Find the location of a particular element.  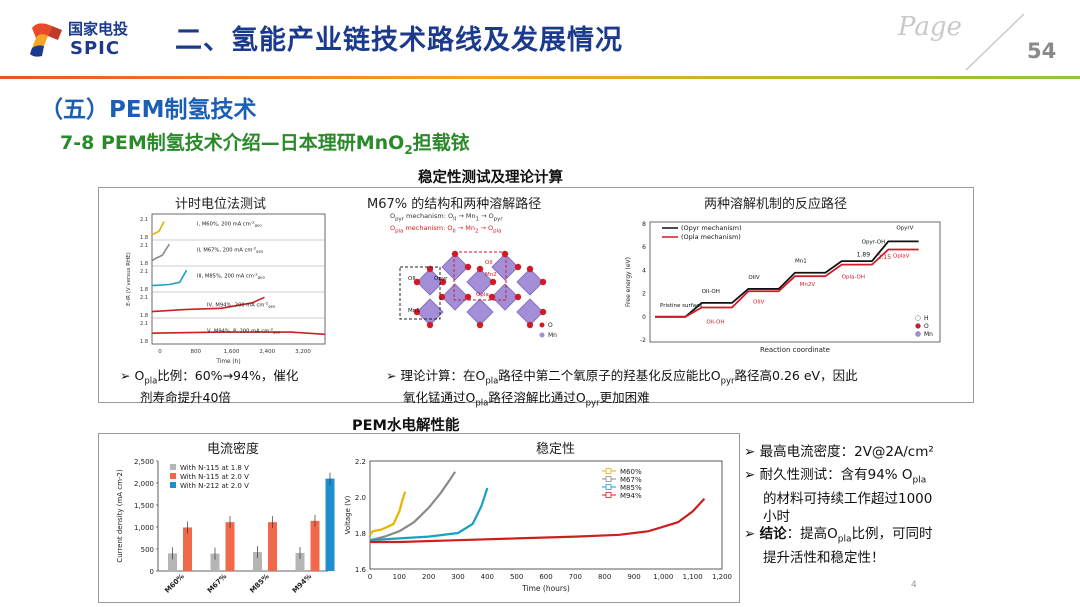

structure-atom-label: Opyr is located at coordinates (441, 279).